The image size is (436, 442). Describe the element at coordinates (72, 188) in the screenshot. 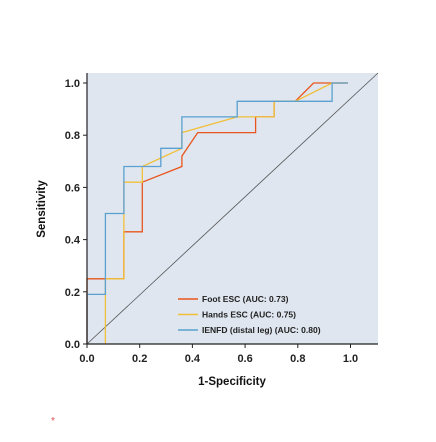

I see `y-tick-label: 0.6` at that location.